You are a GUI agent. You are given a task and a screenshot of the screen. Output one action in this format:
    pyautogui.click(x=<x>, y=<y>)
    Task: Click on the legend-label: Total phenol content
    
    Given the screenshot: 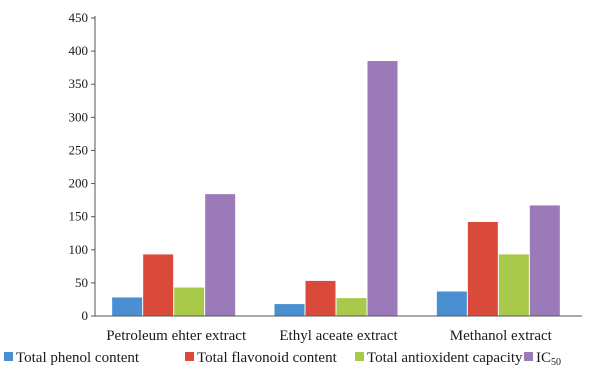 What is the action you would take?
    pyautogui.click(x=78, y=358)
    